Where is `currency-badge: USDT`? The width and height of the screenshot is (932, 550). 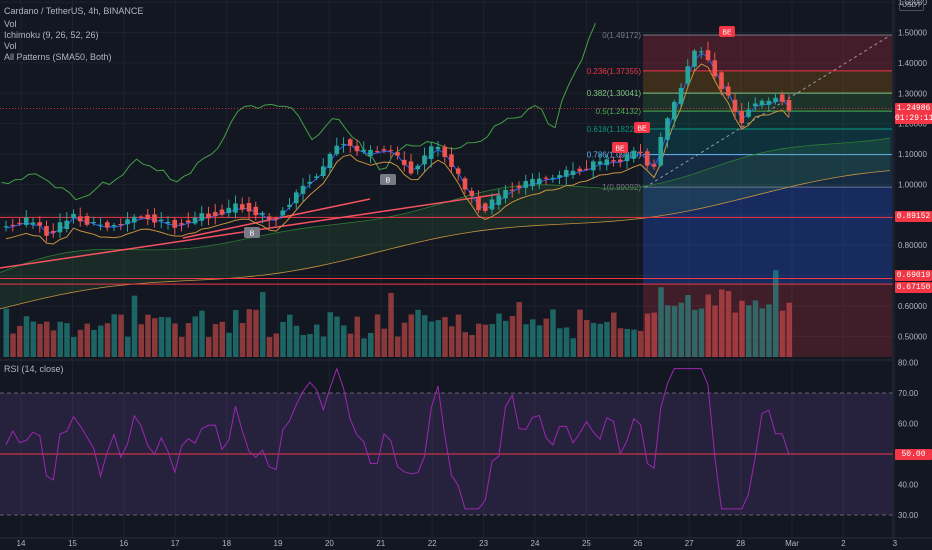
currency-badge: USDT is located at coordinates (911, 6).